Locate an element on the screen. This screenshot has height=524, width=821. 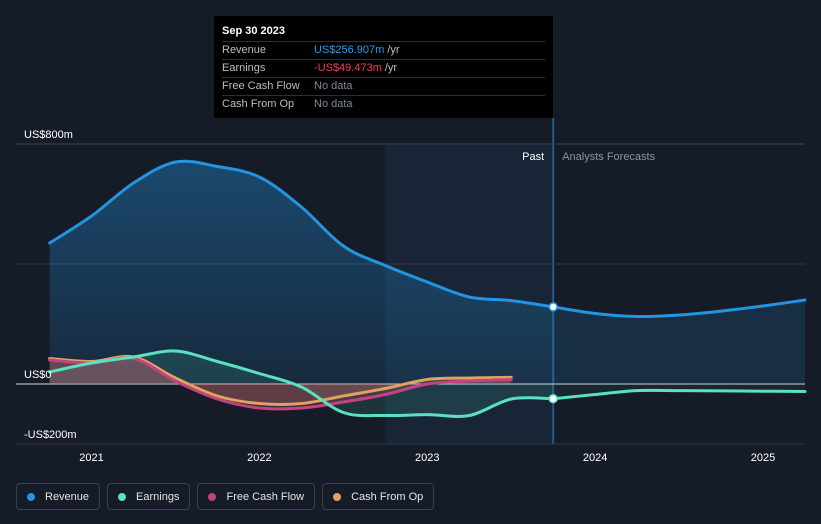
legend-label: Revenue is located at coordinates (67, 496).